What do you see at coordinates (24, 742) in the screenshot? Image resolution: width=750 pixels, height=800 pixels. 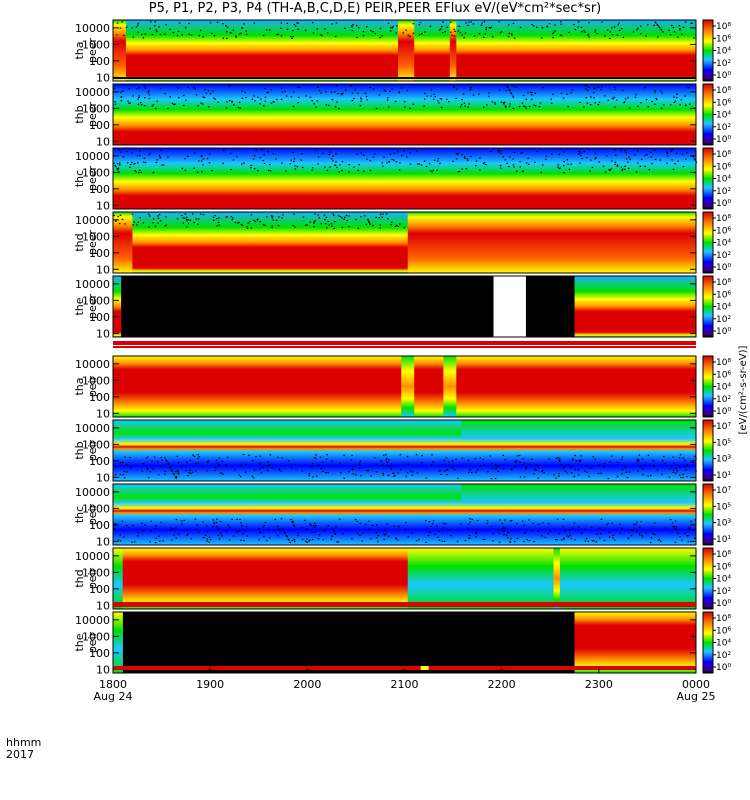 I see `time-axis-unit: hhmm` at bounding box center [24, 742].